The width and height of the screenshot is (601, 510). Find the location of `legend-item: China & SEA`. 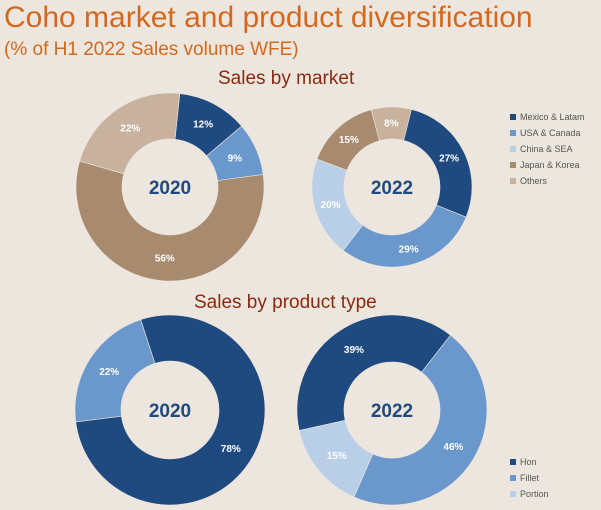

legend-item: China & SEA is located at coordinates (547, 149).